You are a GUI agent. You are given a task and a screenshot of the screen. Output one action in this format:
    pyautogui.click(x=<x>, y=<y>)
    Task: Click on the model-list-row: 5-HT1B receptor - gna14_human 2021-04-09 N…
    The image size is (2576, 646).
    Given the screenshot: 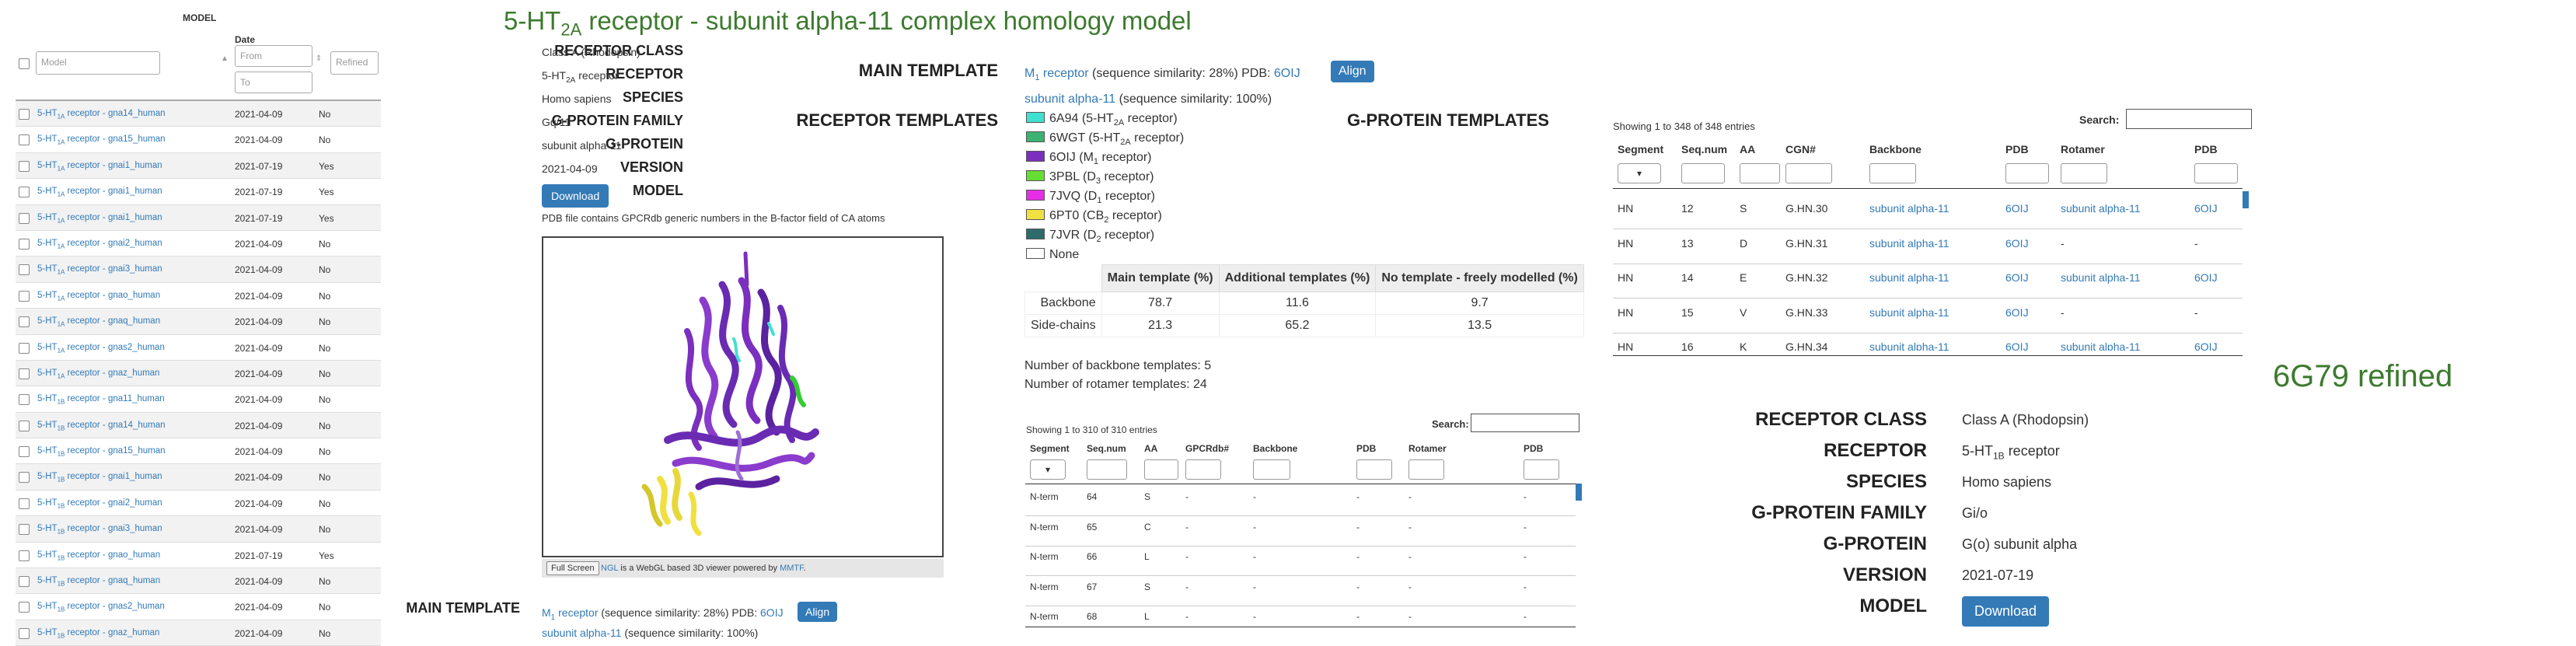 What is the action you would take?
    pyautogui.click(x=199, y=425)
    